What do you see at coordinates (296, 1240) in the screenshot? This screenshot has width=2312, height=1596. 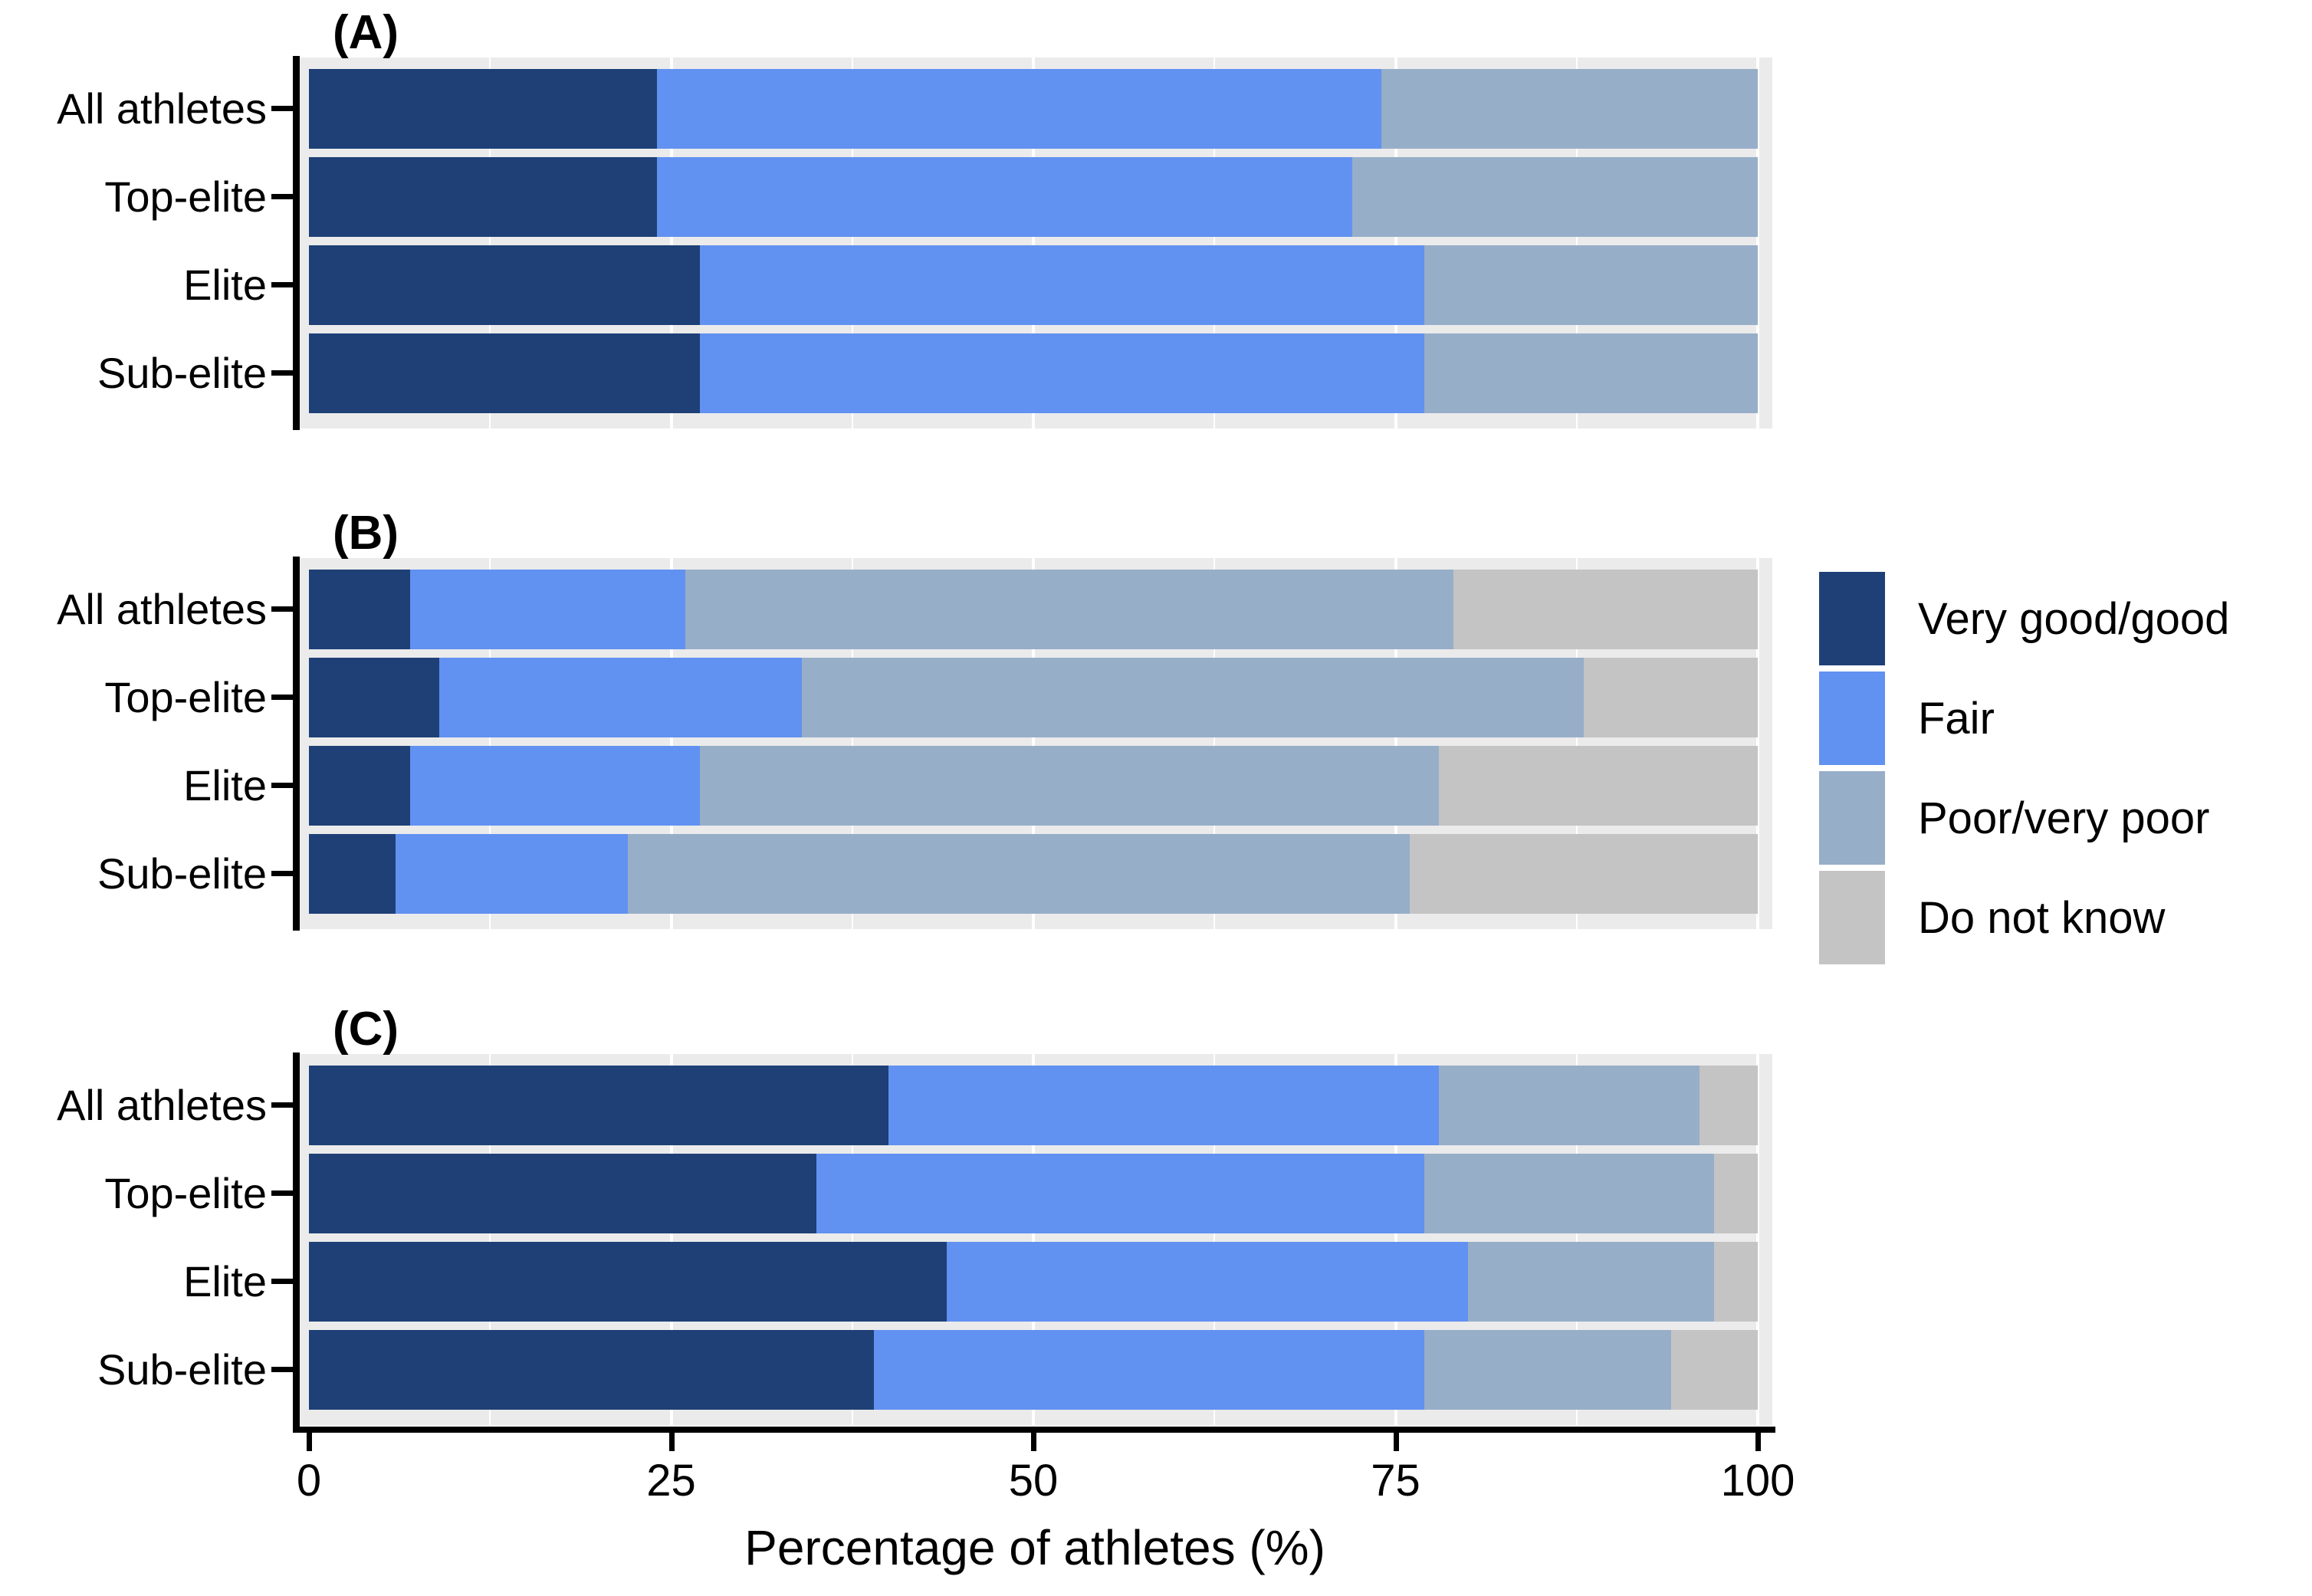 I see `y-axis-line-c` at bounding box center [296, 1240].